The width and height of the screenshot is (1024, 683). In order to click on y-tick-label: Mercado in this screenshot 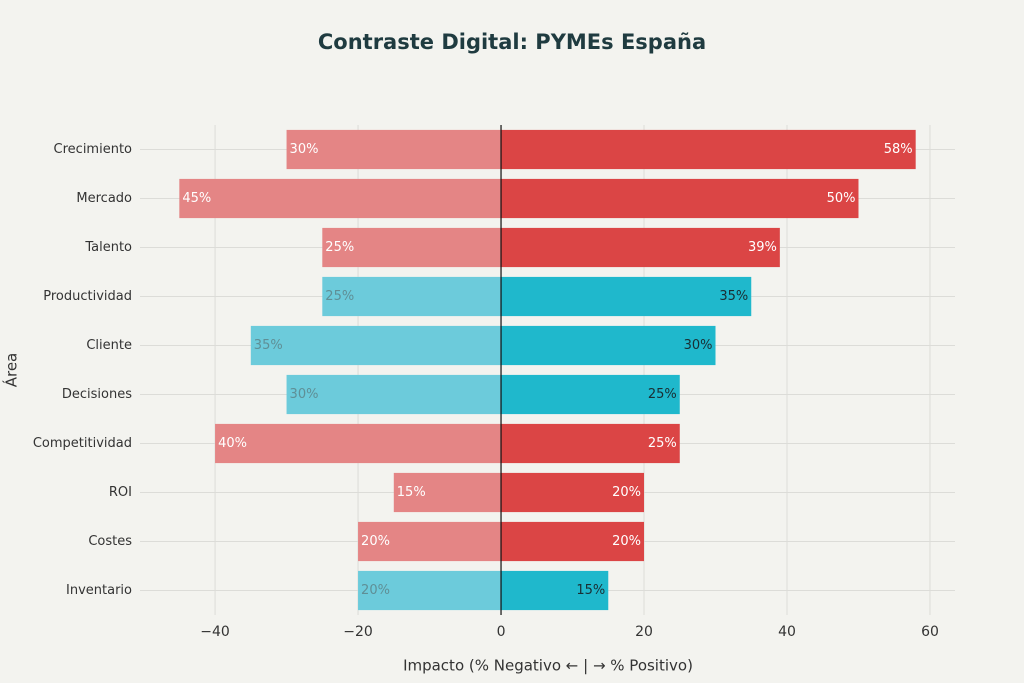, I will do `click(104, 198)`.